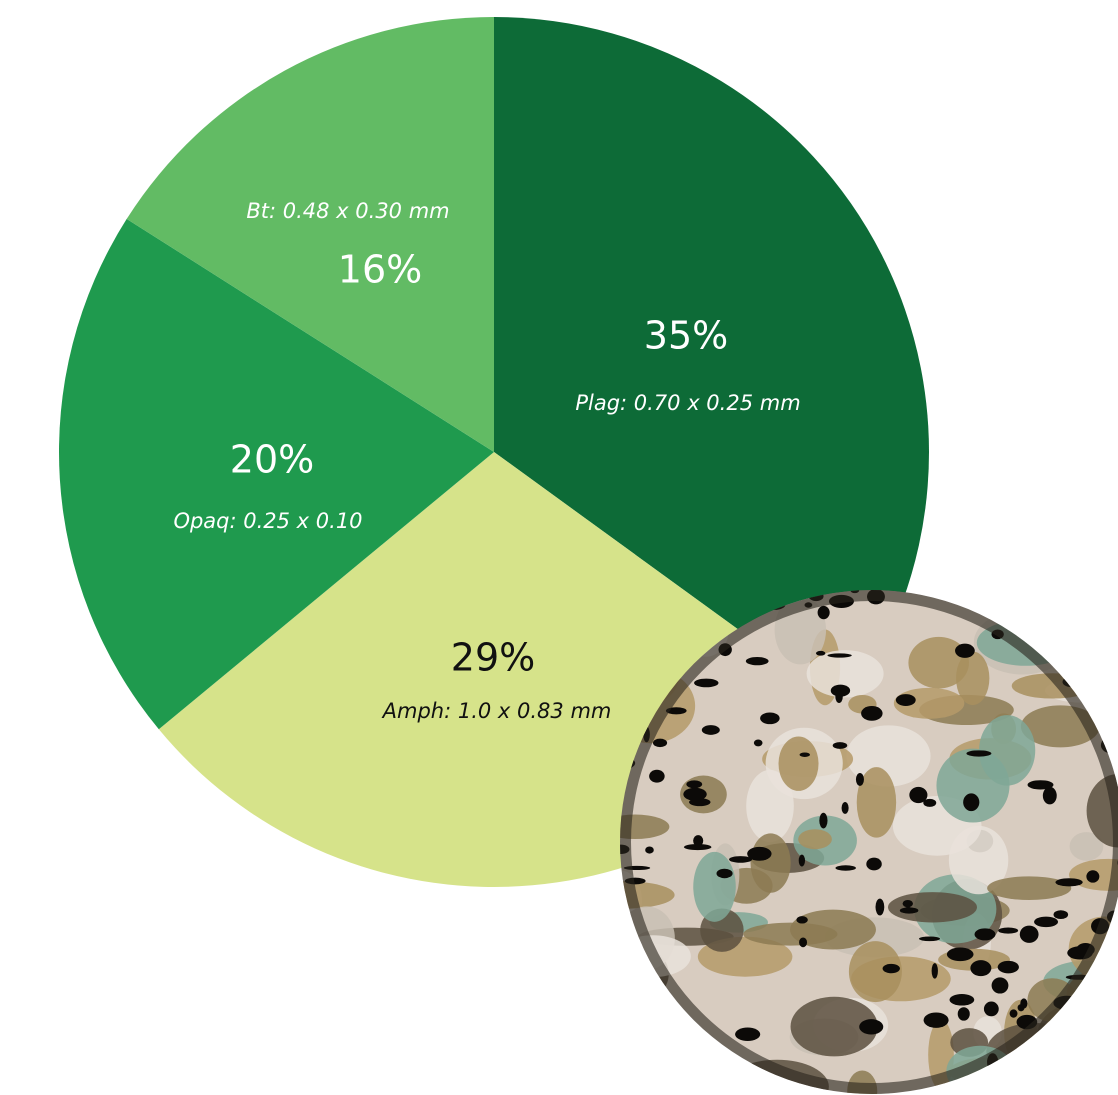  What do you see at coordinates (310, 234) in the screenshot?
I see `pie-slice` at bounding box center [310, 234].